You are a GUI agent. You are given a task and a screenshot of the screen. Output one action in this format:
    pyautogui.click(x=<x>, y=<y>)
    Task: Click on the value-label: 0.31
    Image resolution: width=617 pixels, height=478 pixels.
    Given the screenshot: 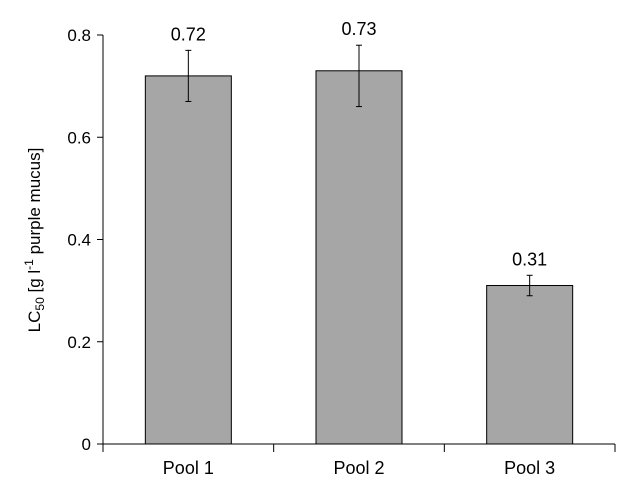 What is the action you would take?
    pyautogui.click(x=529, y=259)
    